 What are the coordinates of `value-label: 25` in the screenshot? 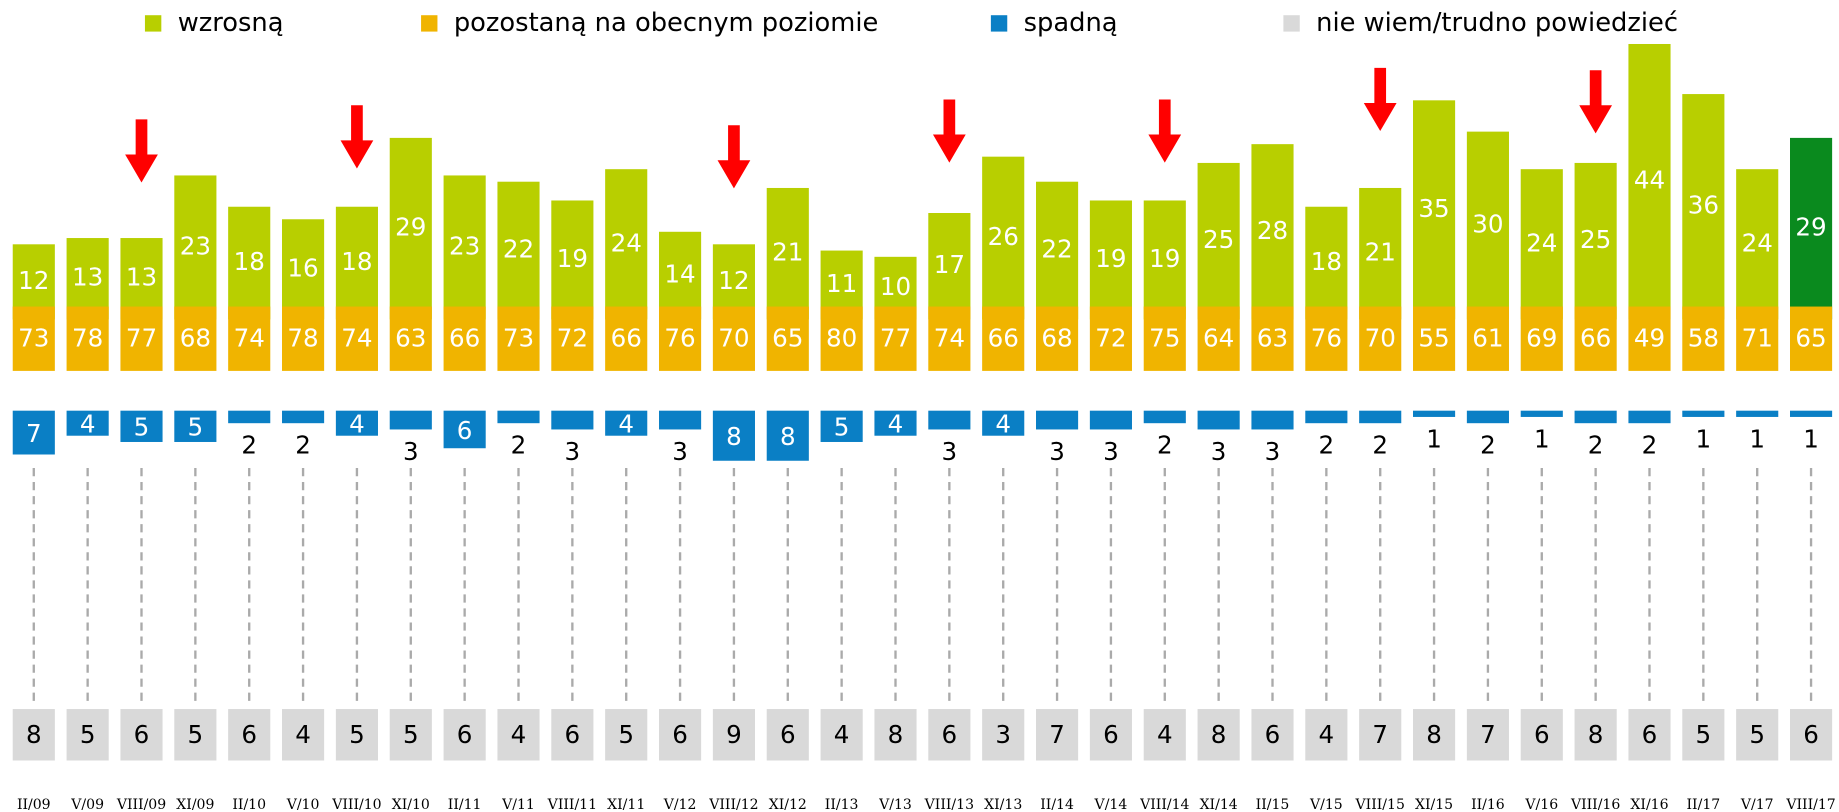 It's located at (1595, 239).